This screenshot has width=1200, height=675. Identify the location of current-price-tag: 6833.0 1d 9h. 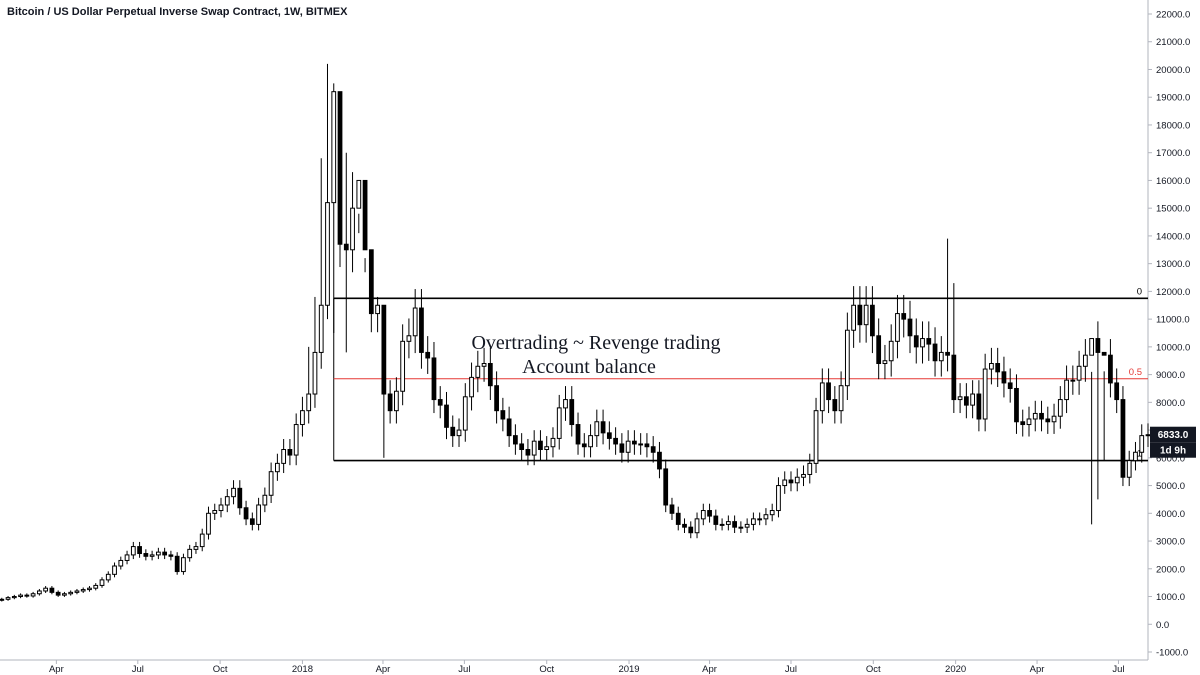
(1173, 442).